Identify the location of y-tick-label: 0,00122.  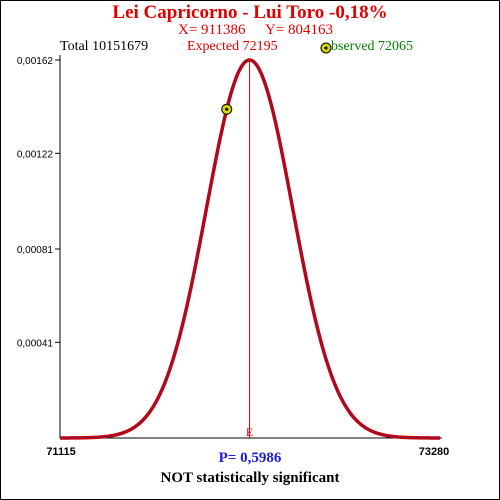
(35, 154).